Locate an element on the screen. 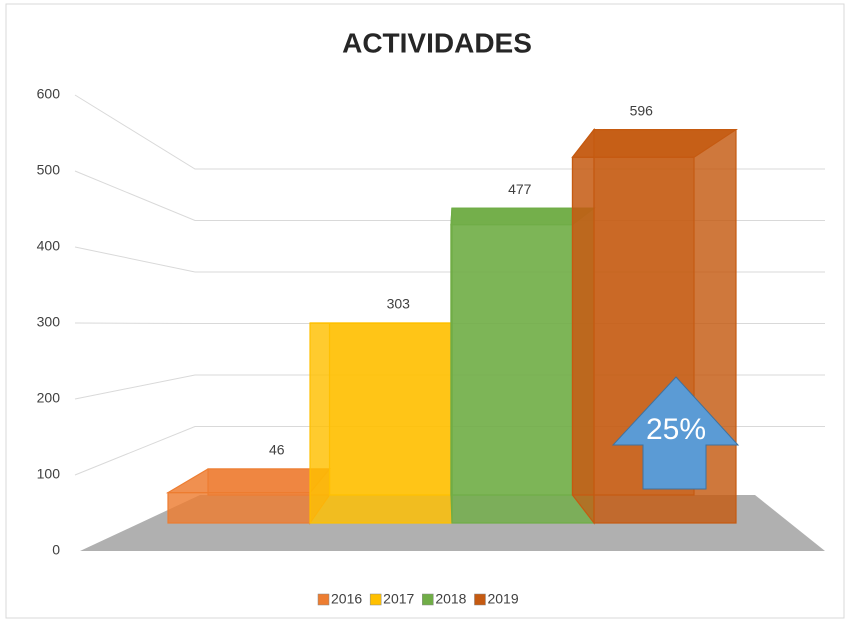 The height and width of the screenshot is (624, 851). chart-title: ACTIVIDADES is located at coordinates (437, 42).